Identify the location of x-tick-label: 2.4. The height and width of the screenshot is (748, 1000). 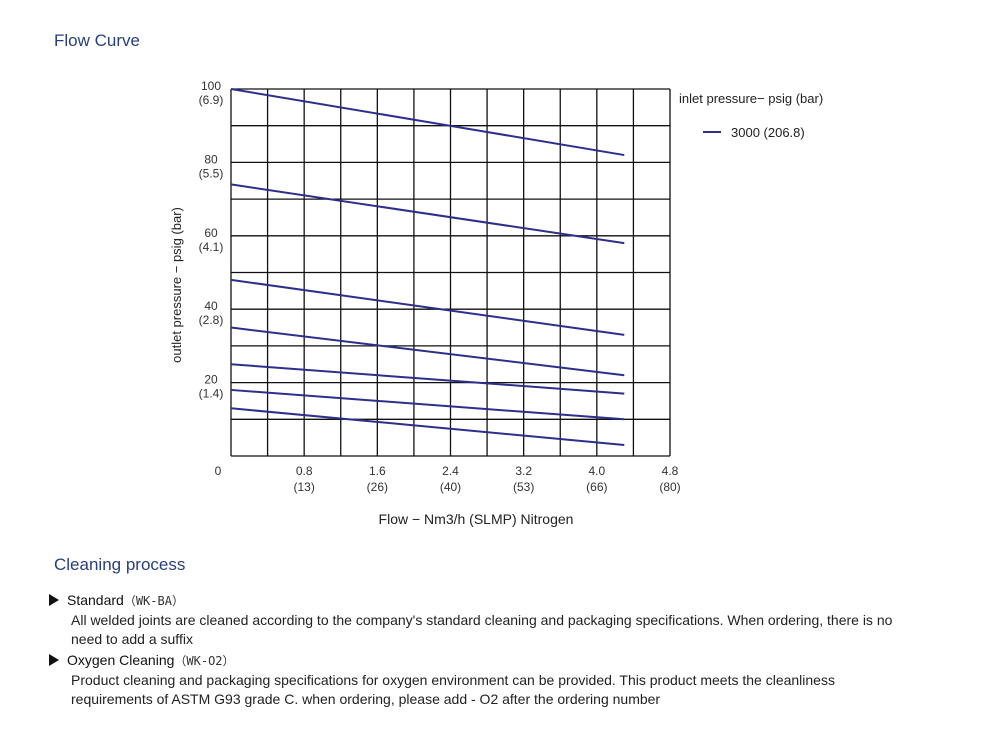
(450, 471).